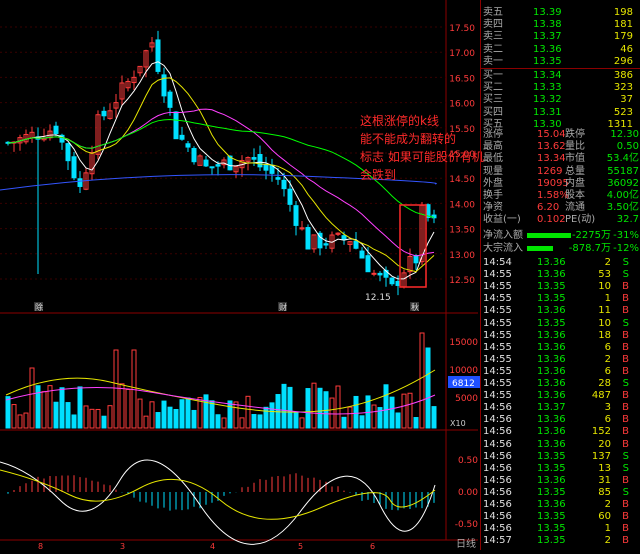 This screenshot has height=554, width=640. Describe the element at coordinates (378, 175) in the screenshot. I see `annotation-line: 会跌到` at that location.